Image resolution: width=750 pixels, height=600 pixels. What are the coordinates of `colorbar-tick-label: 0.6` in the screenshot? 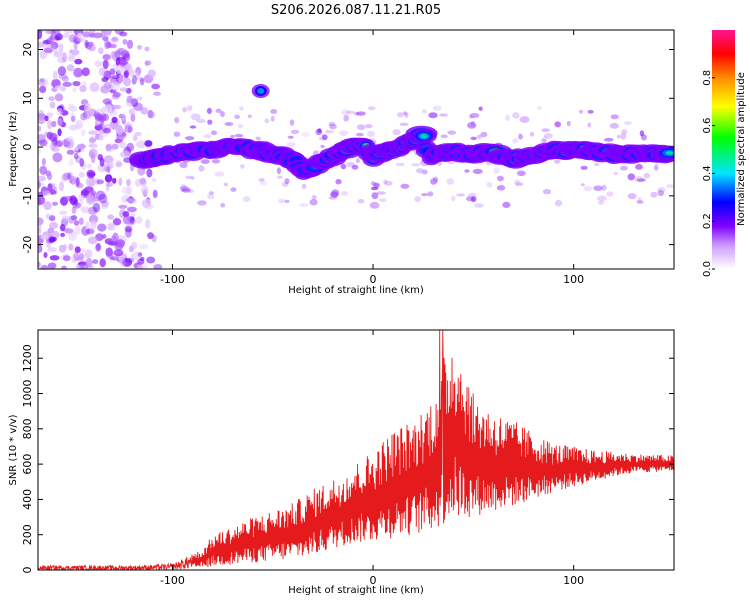 It's located at (707, 126).